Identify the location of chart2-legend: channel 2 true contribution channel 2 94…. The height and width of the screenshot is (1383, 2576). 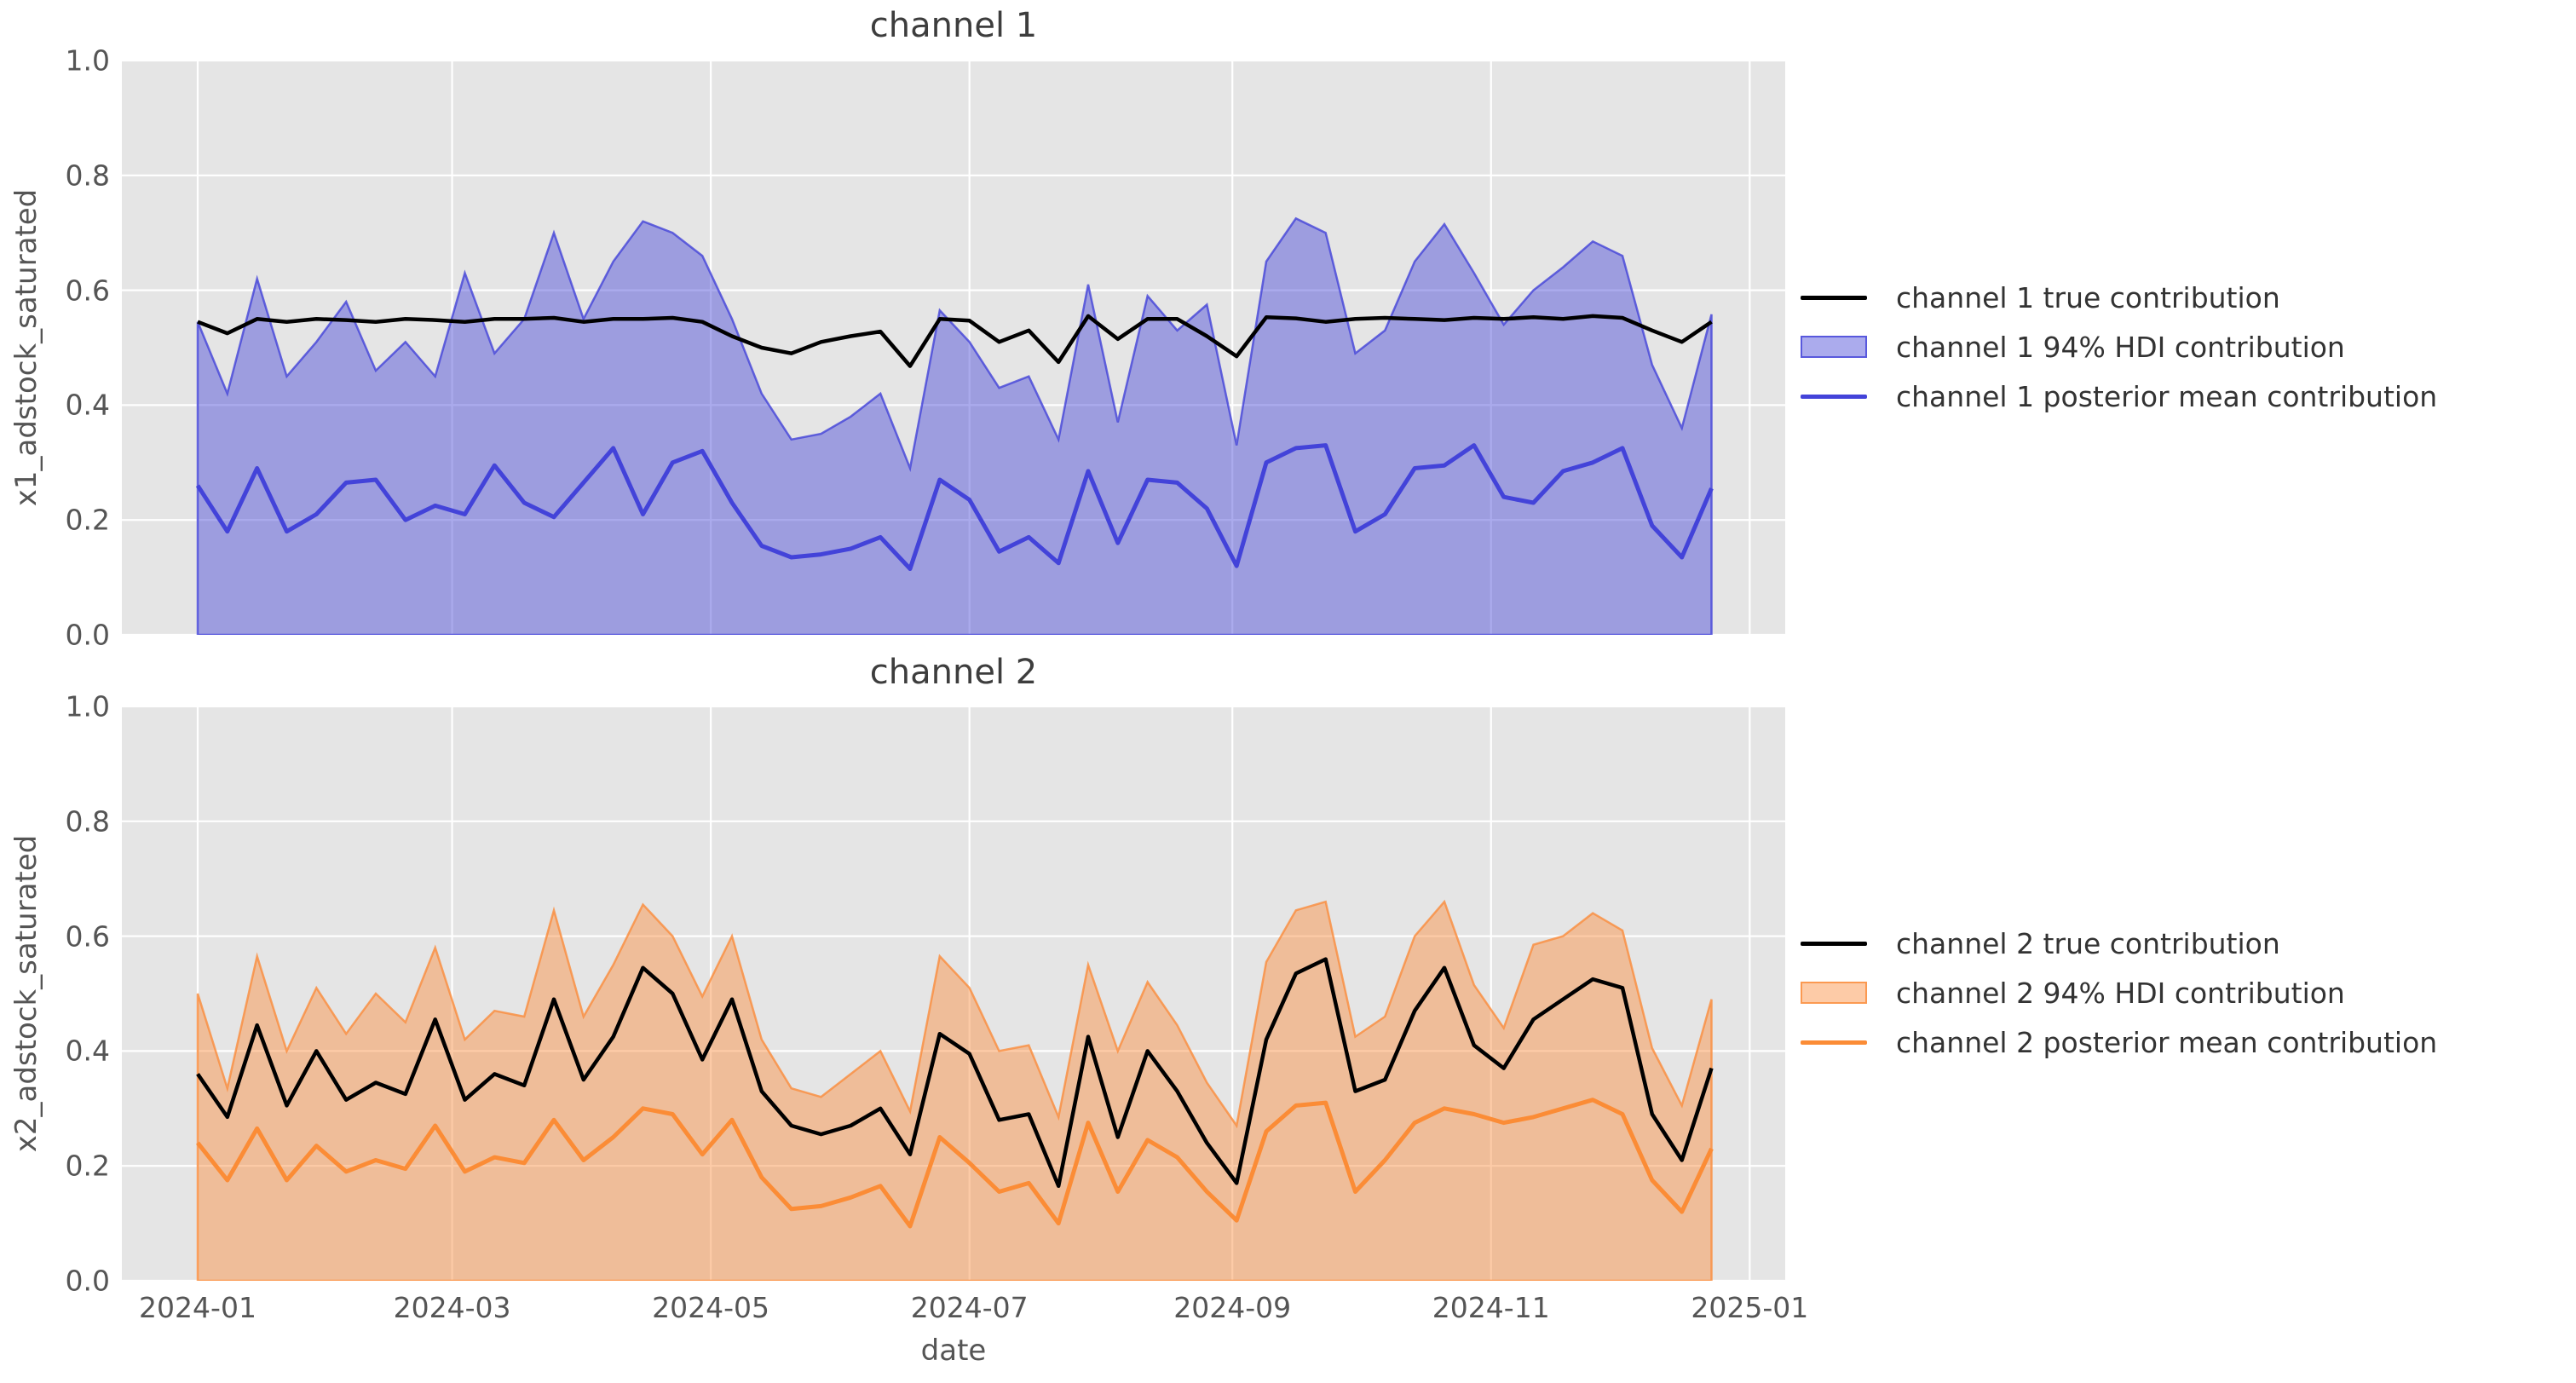
(2119, 993).